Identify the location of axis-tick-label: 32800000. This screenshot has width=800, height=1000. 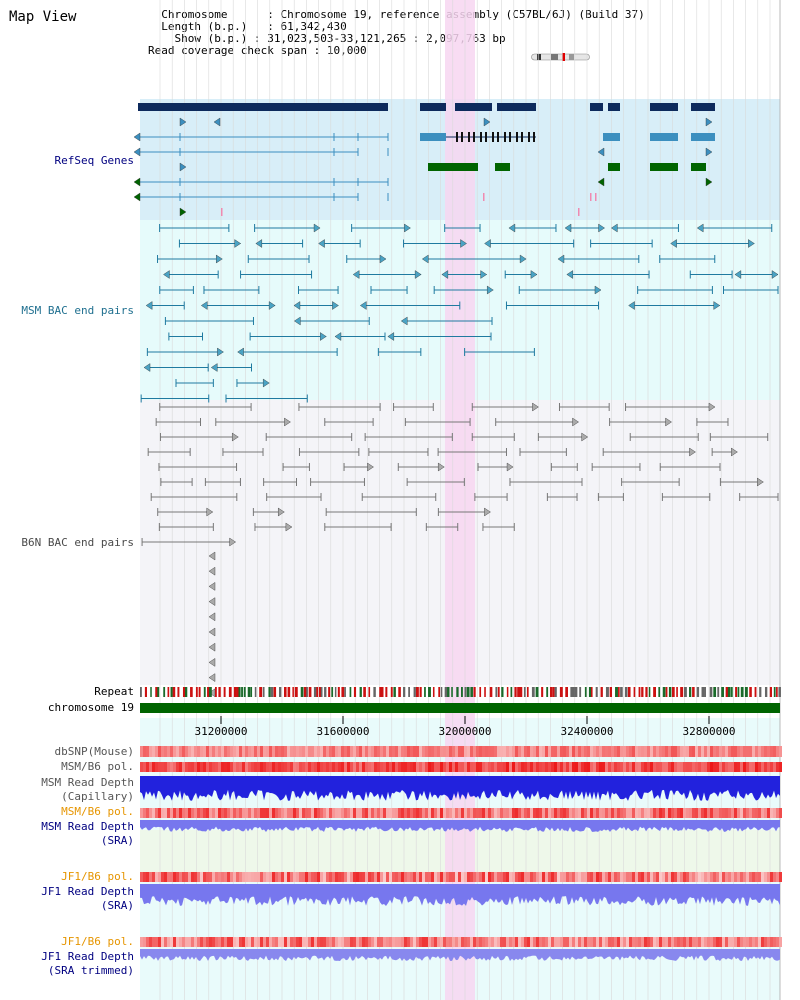
(709, 731).